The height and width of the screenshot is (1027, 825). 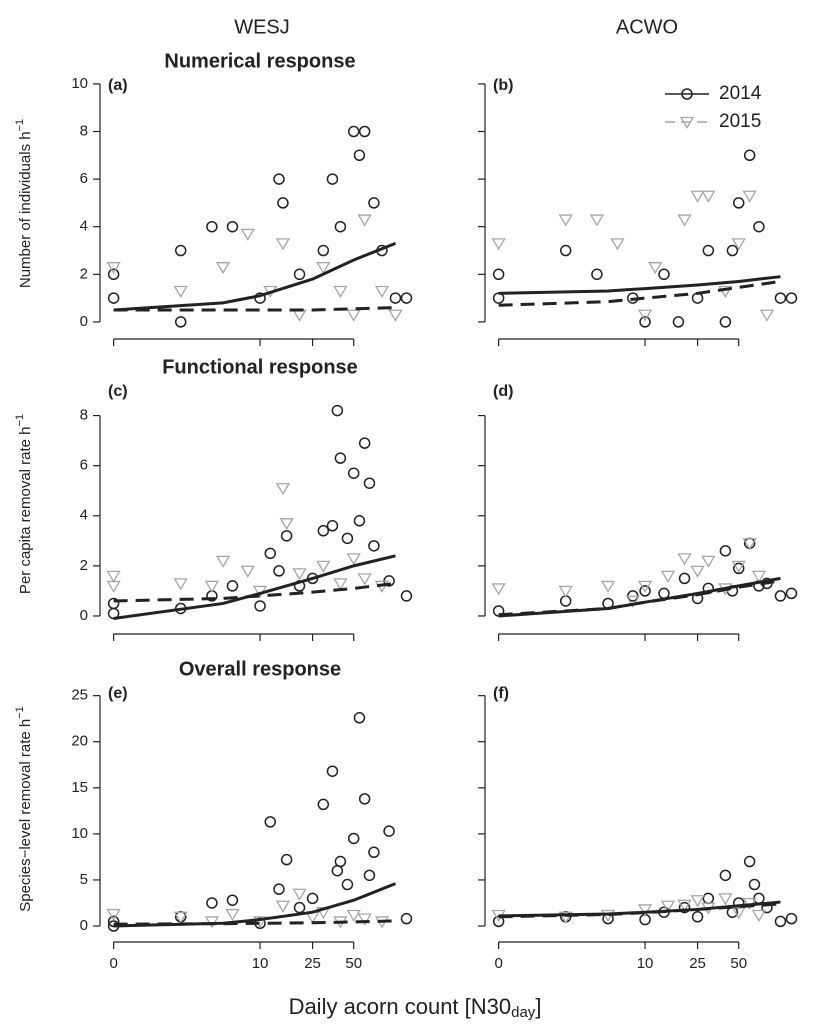 I want to click on x-tick-label: 25, so click(x=312, y=963).